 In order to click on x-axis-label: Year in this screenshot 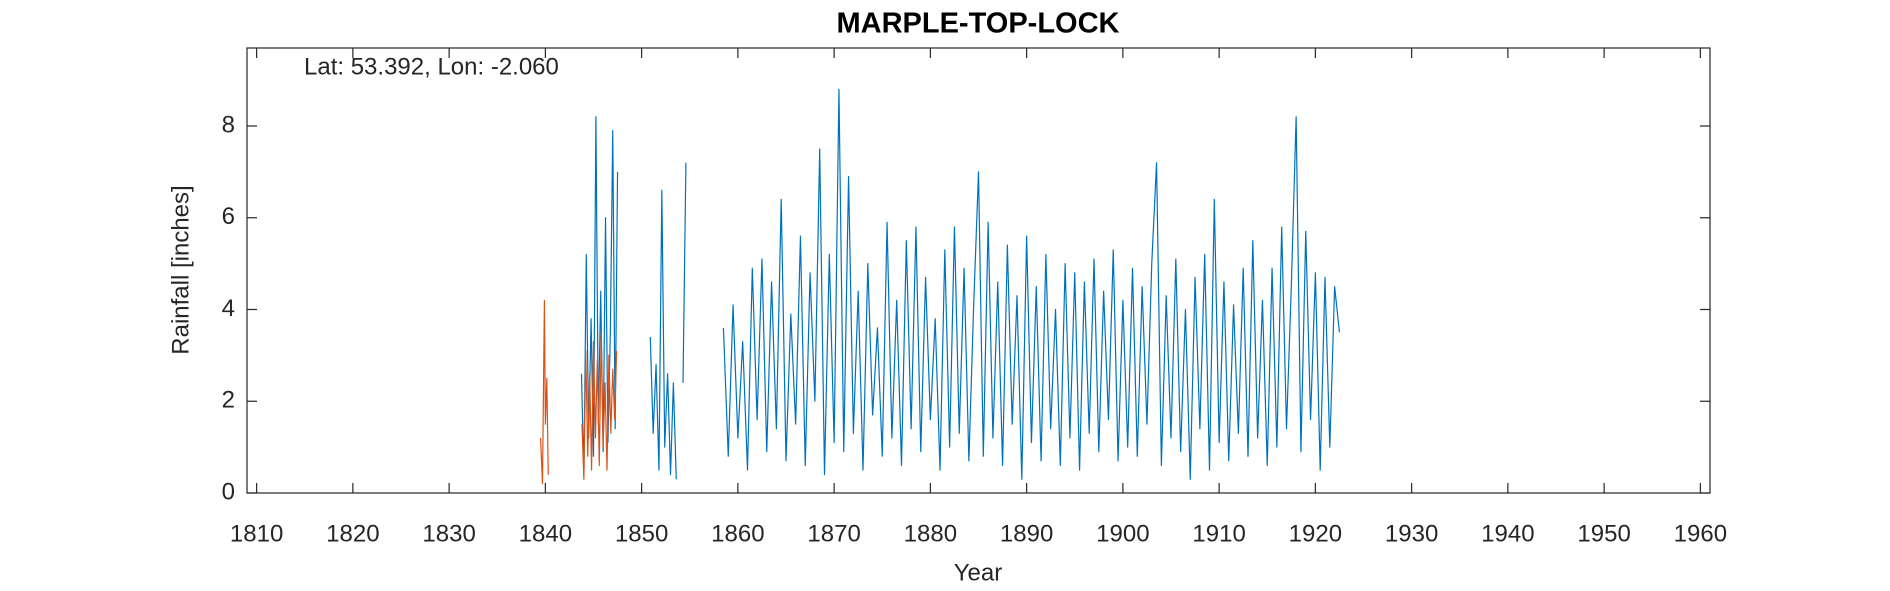, I will do `click(978, 572)`.